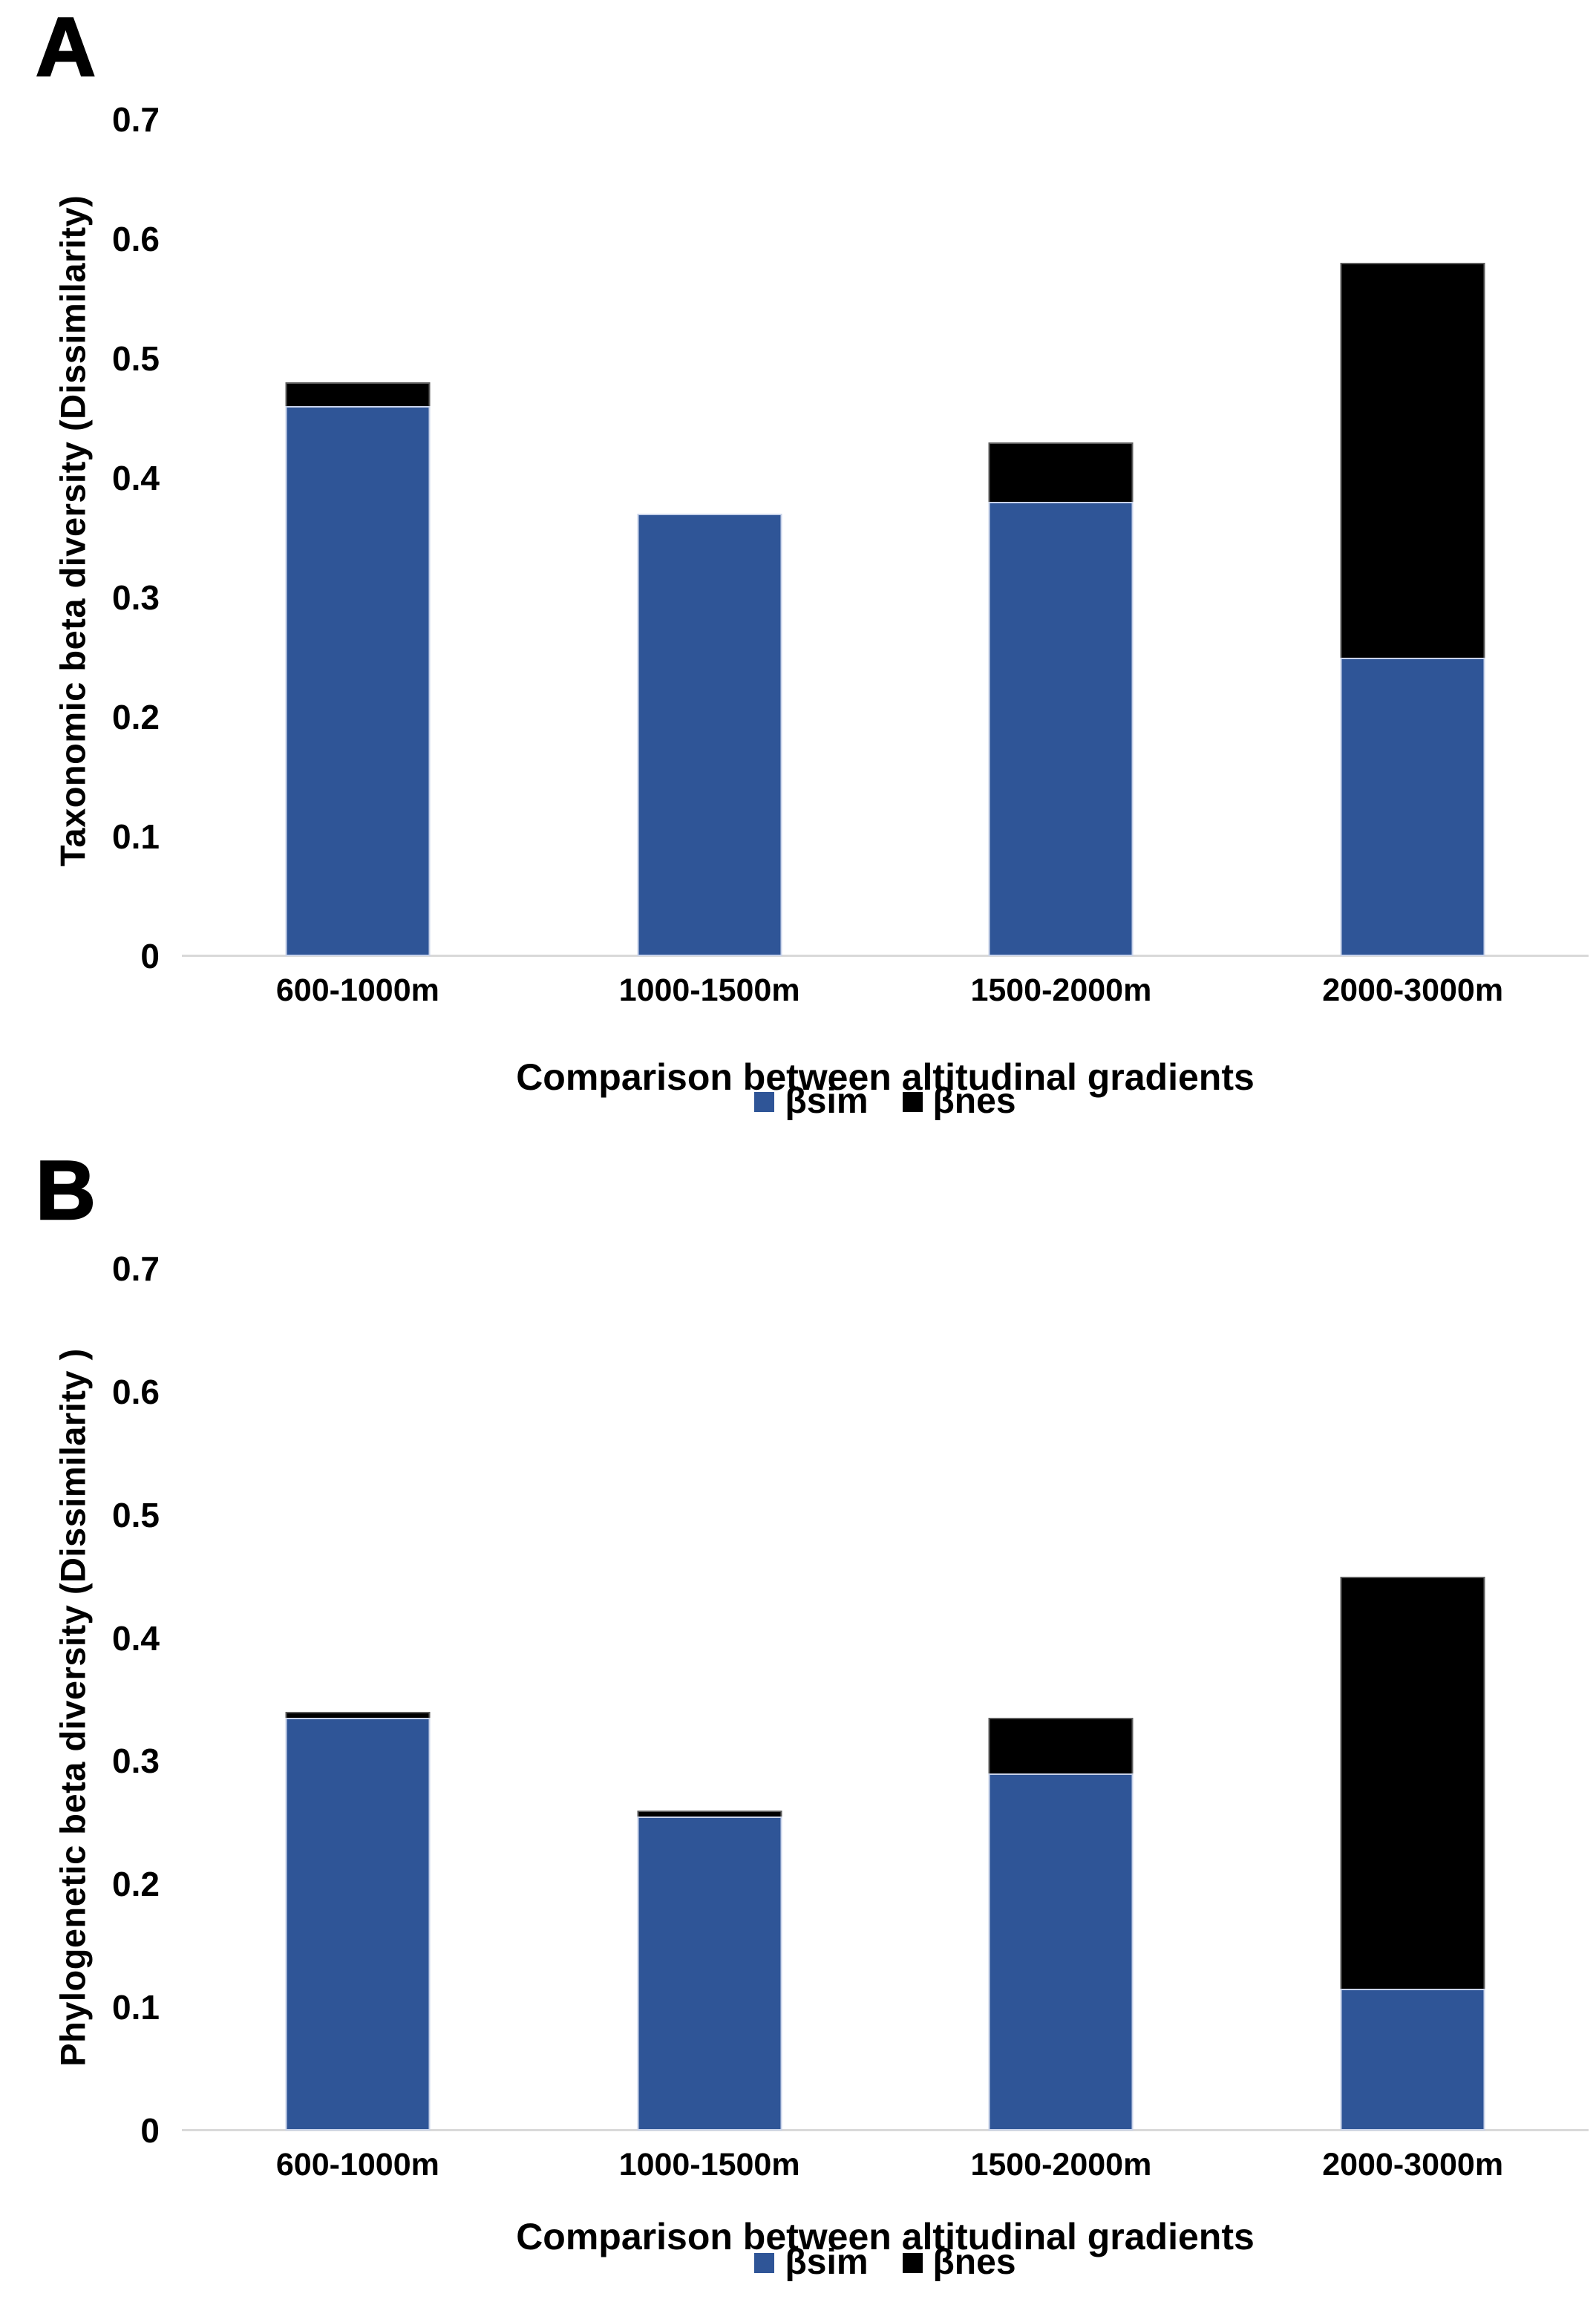  What do you see at coordinates (886, 956) in the screenshot?
I see `panel-a-x-axis-line` at bounding box center [886, 956].